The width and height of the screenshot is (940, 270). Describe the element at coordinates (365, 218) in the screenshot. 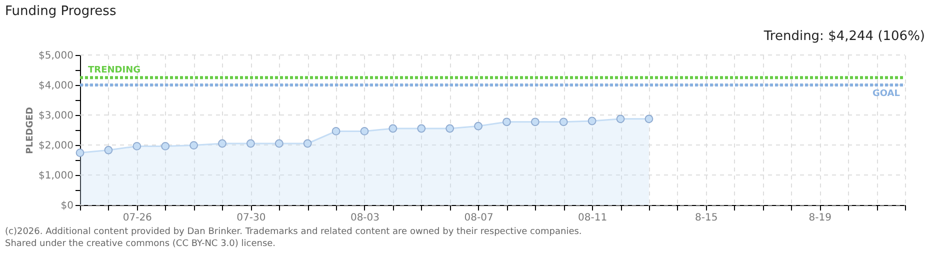

I see `x-tick-label: 08-03` at that location.